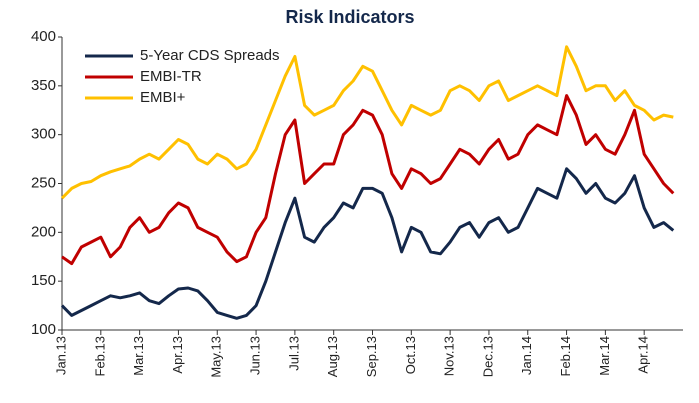  I want to click on y-tick-label: 100, so click(43, 329).